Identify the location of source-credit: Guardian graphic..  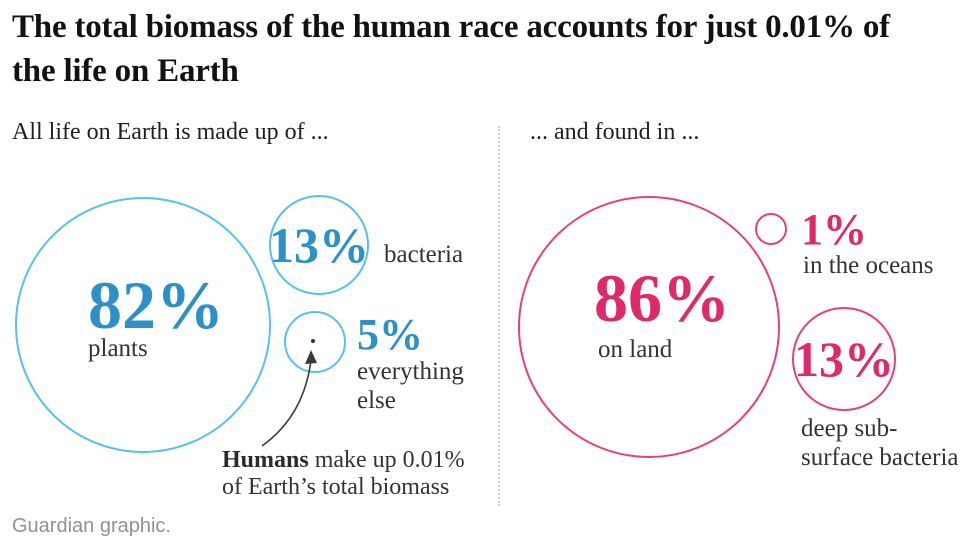
(91, 526).